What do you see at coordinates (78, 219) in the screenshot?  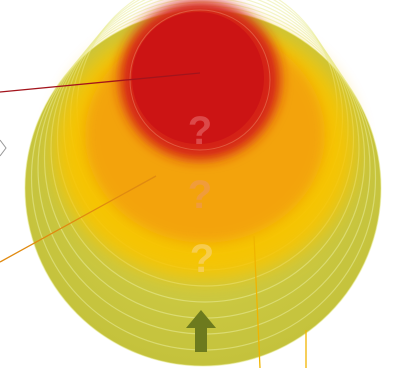 I see `leader-line-middle` at bounding box center [78, 219].